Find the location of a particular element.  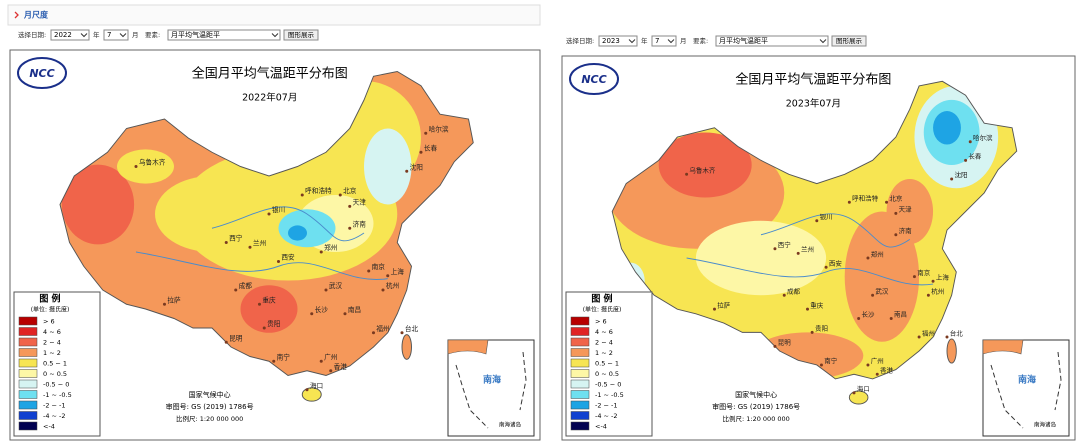

date-label: 选择日期: is located at coordinates (32, 34).